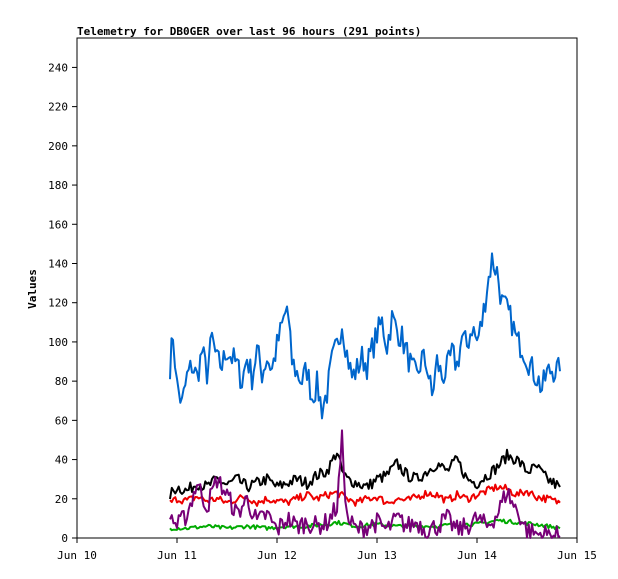  What do you see at coordinates (61, 420) in the screenshot?
I see `y-tick-label: 60` at bounding box center [61, 420].